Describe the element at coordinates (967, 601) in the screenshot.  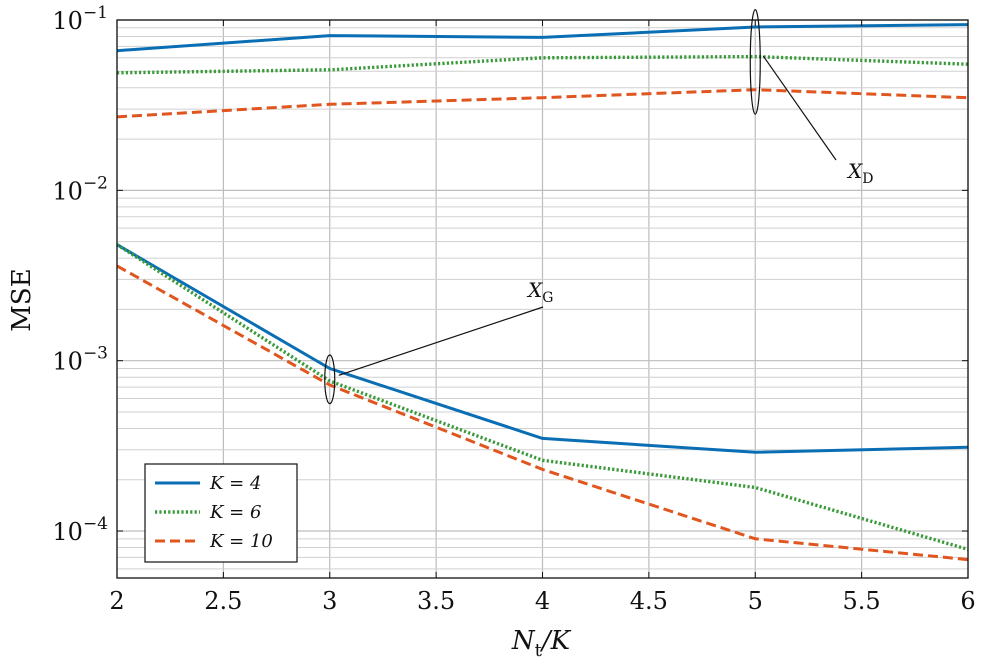
I see `x-tick-label: 6` at that location.